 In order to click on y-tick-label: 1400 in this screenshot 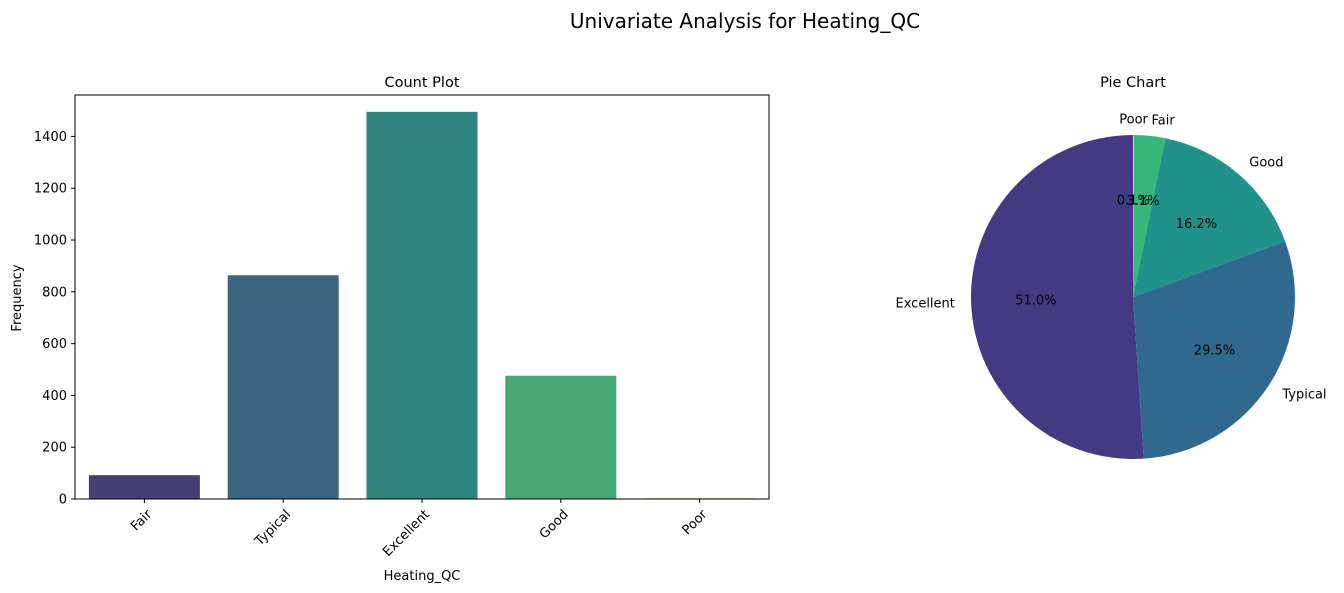, I will do `click(50, 137)`.